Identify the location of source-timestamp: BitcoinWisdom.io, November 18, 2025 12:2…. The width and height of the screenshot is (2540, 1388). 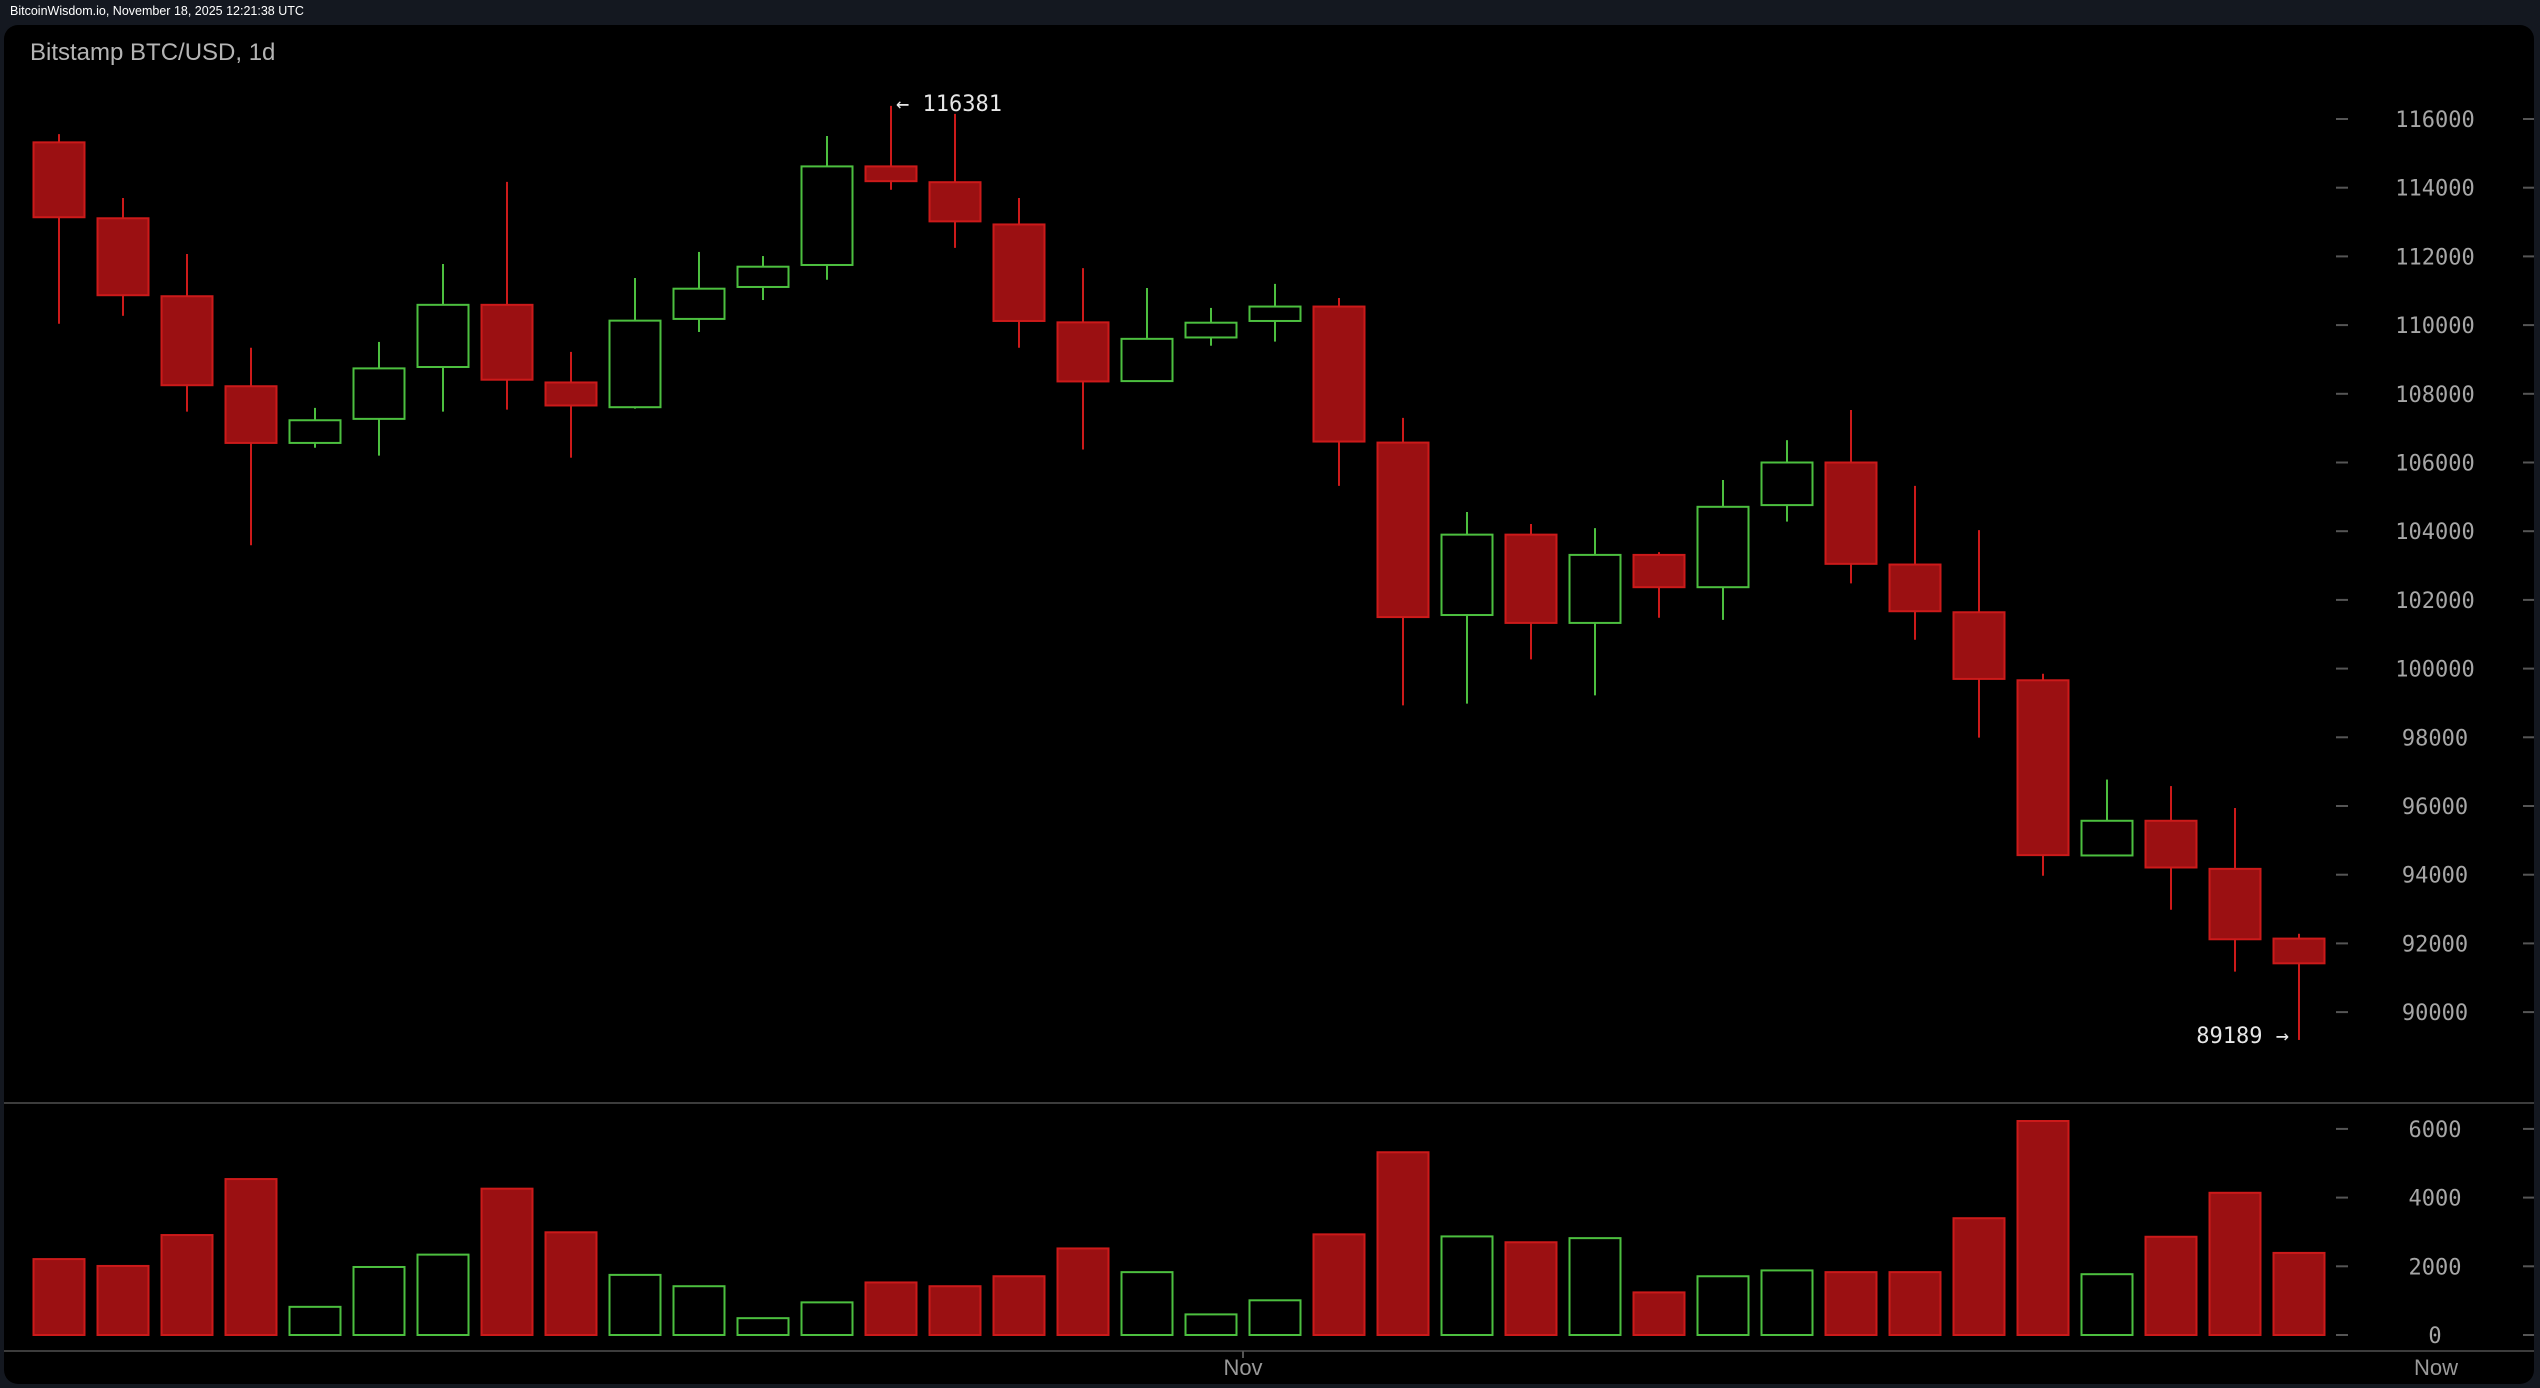
(157, 11).